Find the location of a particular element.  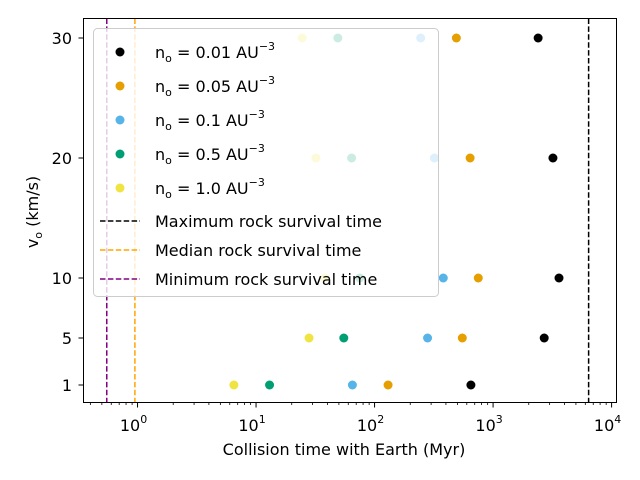

y-tick-label-3: 20 is located at coordinates (62, 158).